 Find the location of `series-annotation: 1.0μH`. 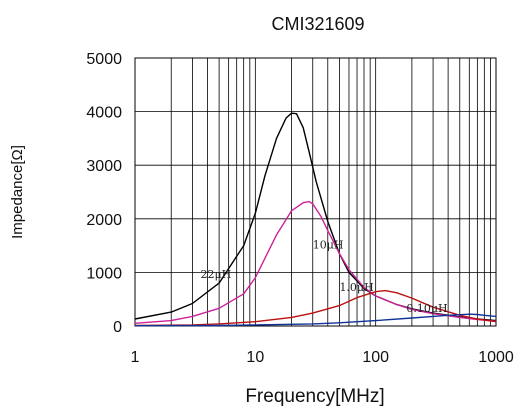

series-annotation: 1.0μH is located at coordinates (356, 287).